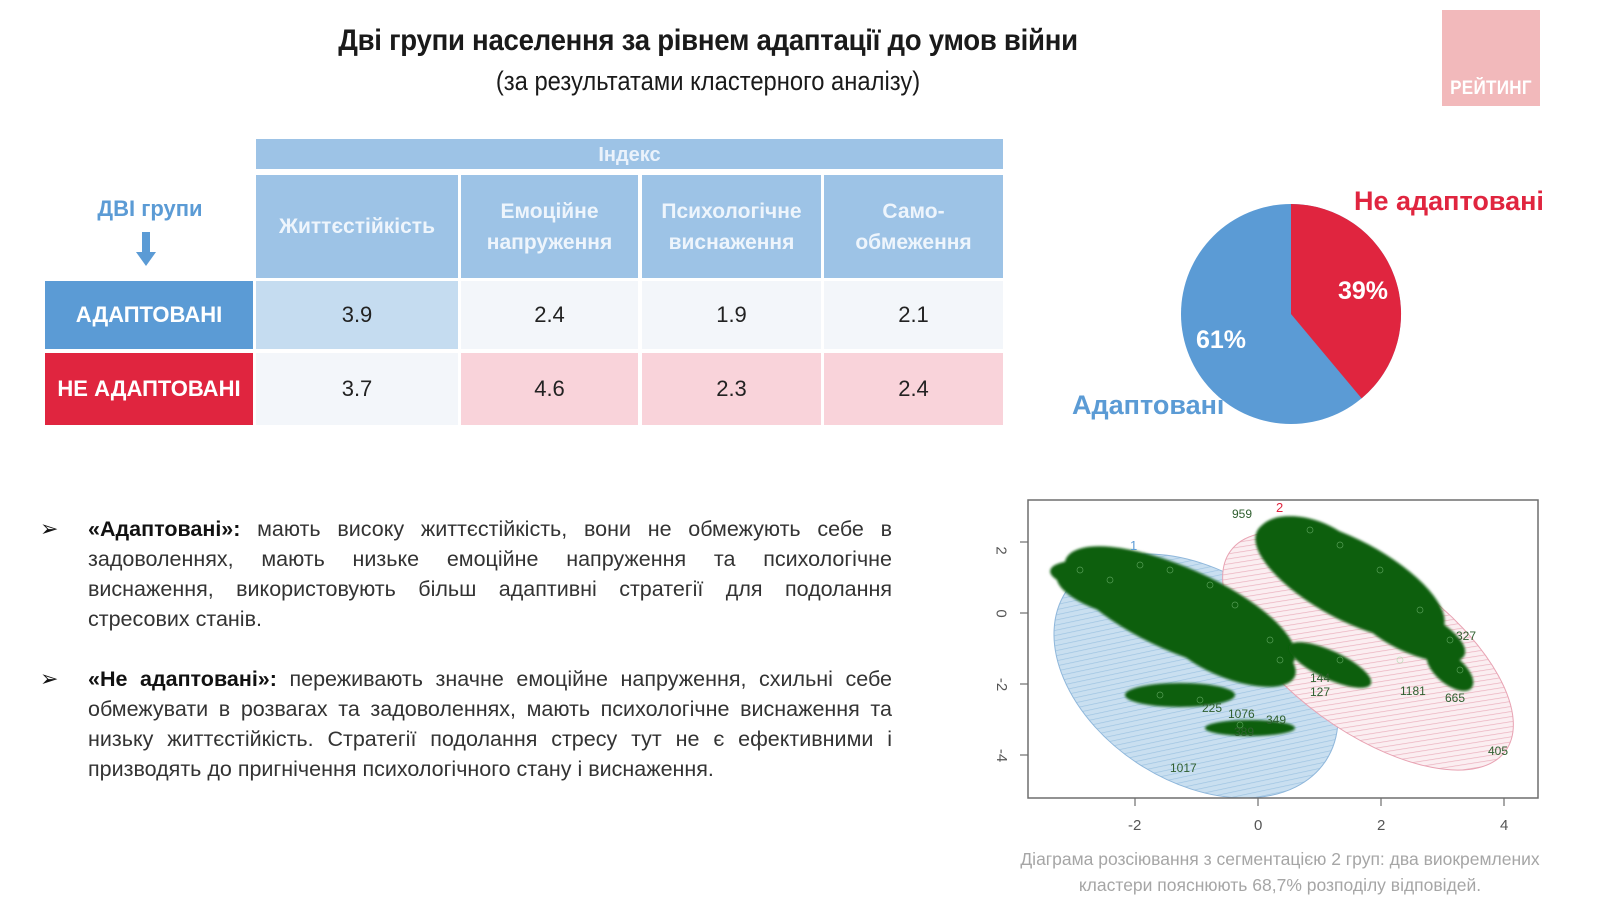  What do you see at coordinates (731, 226) in the screenshot?
I see `column-header-psych-exhaustion: Психологічне виснаження` at bounding box center [731, 226].